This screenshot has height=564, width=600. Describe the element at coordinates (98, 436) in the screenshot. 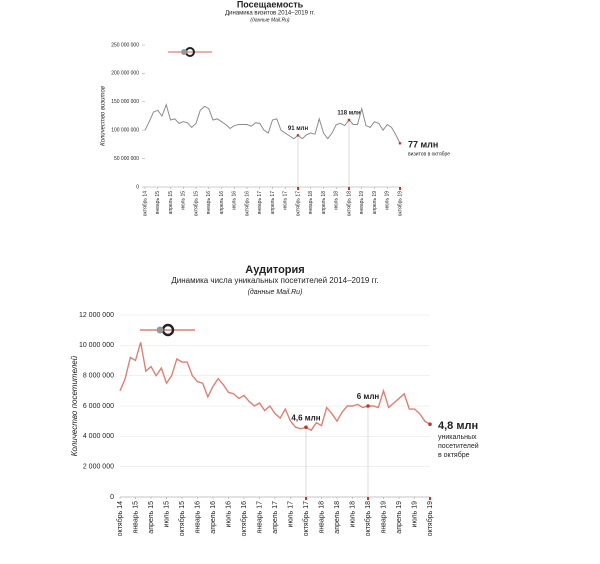

I see `y-tick-label: 4 000 000` at that location.